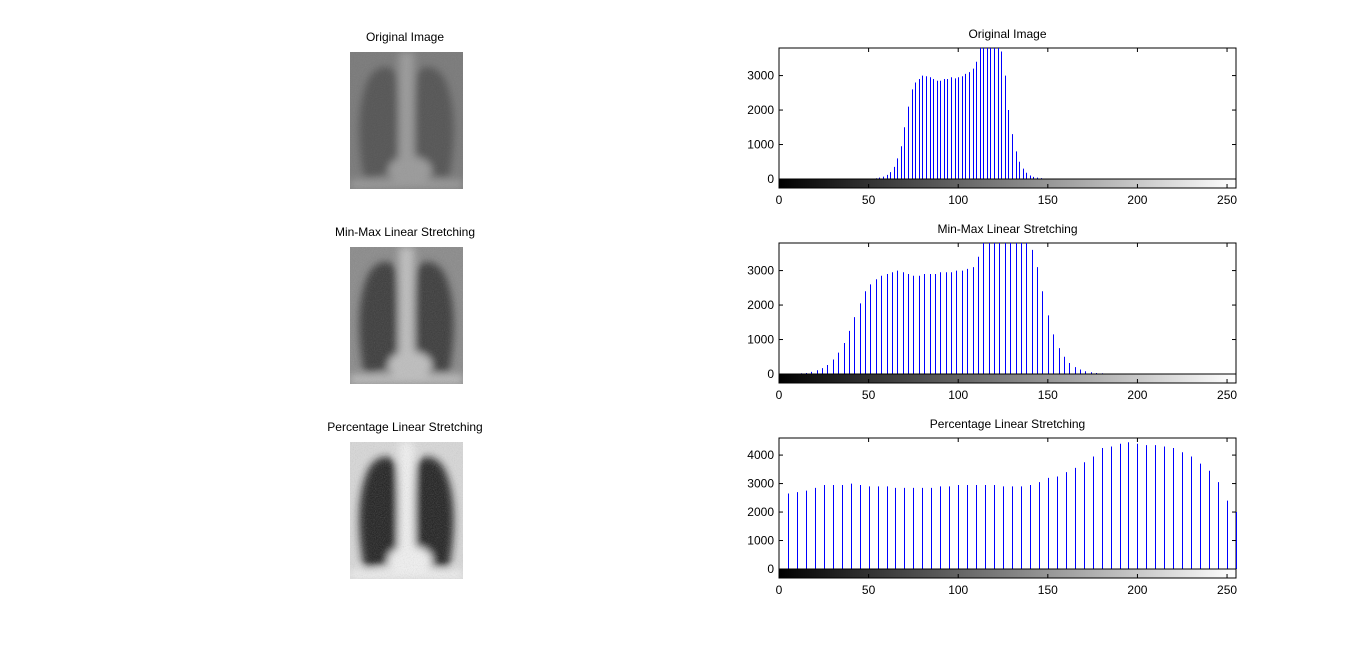 The height and width of the screenshot is (651, 1366). What do you see at coordinates (405, 427) in the screenshot?
I see `image-title-percentage: Percentage Linear Stretching` at bounding box center [405, 427].